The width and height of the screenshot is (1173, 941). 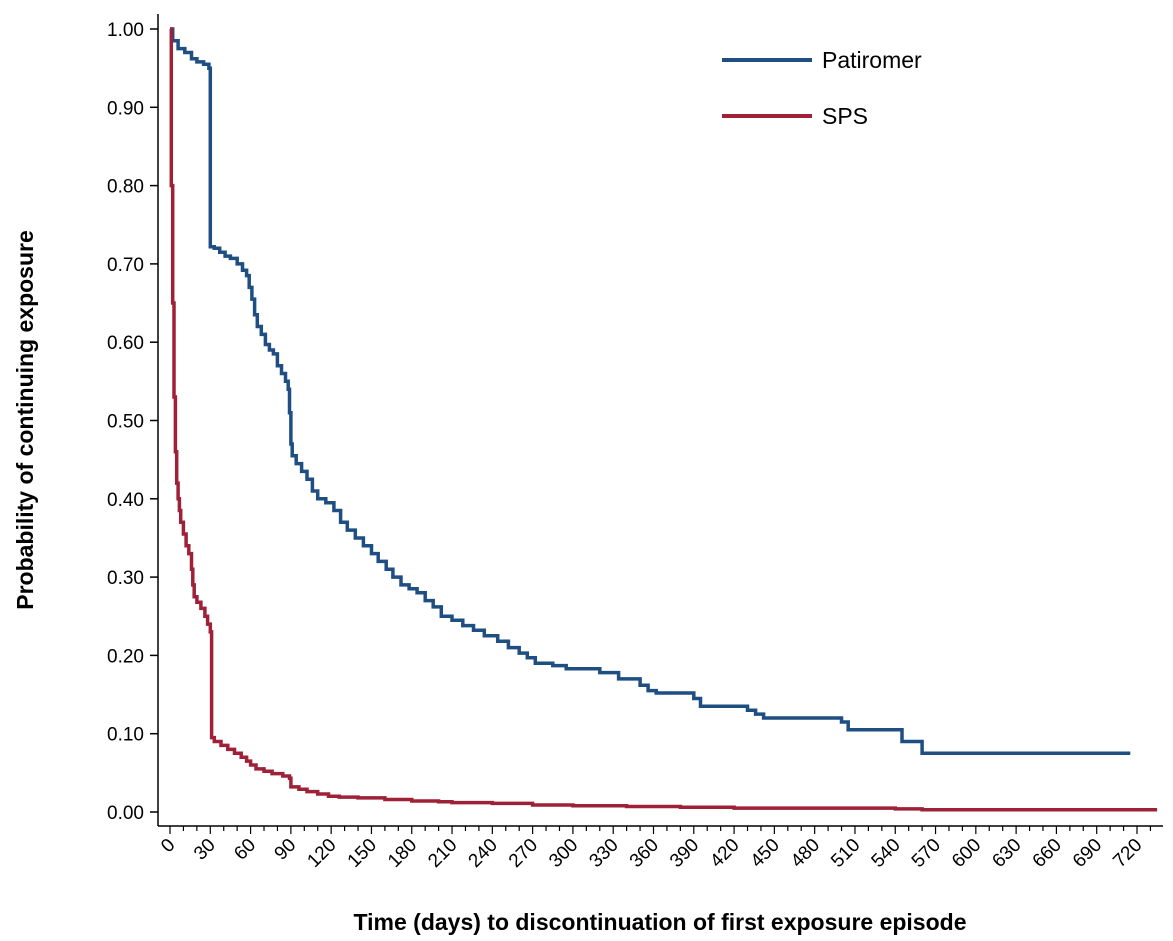 I want to click on x-tick-label: 30, so click(x=205, y=850).